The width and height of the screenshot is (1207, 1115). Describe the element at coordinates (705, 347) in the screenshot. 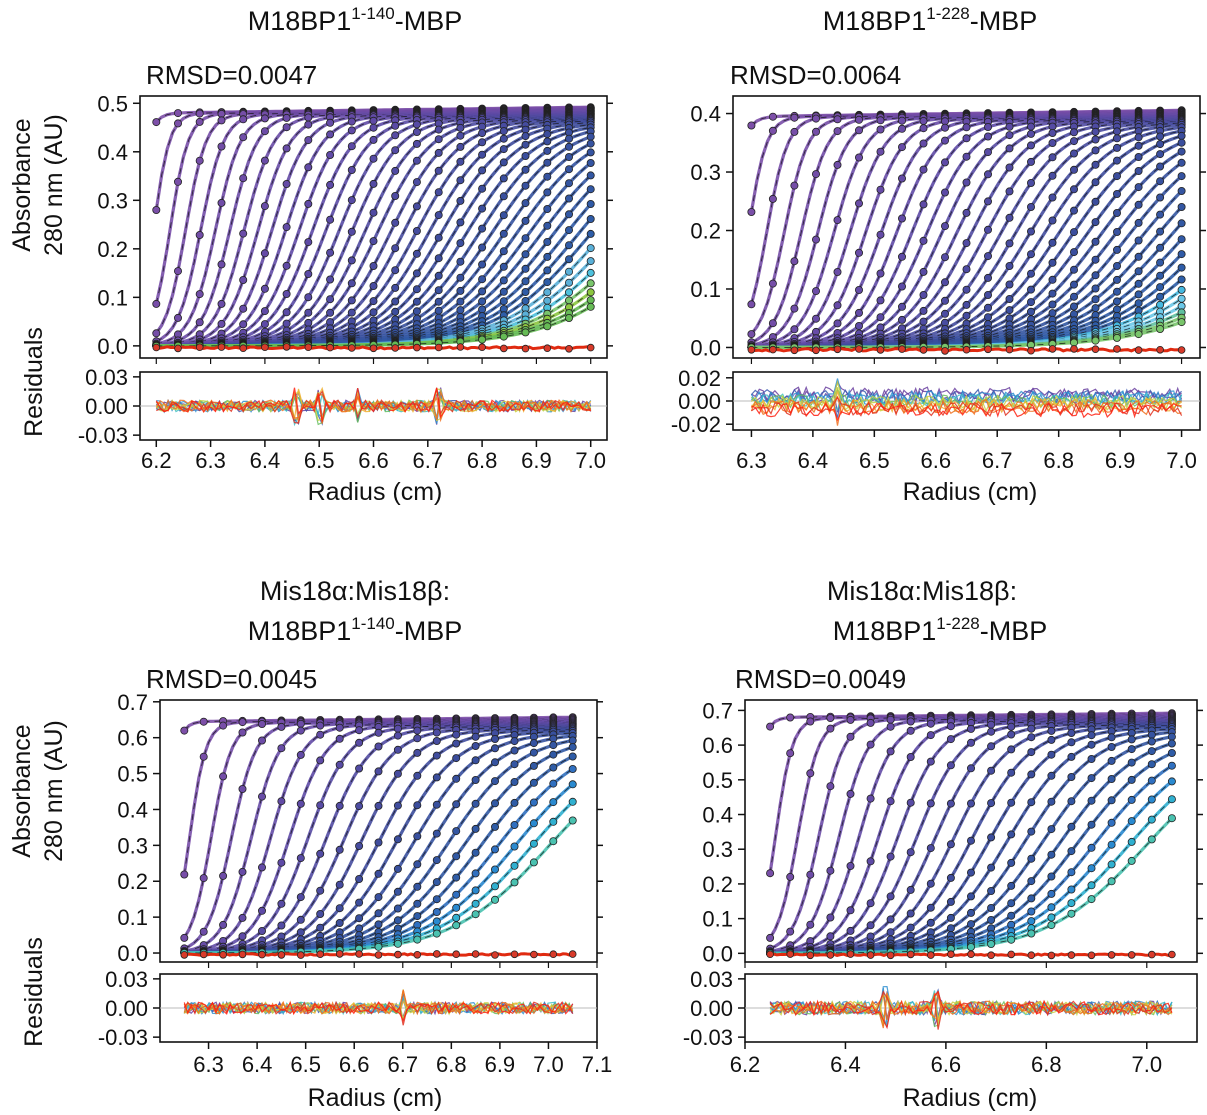

I see `y-tick-label-b-0: 0.0` at that location.